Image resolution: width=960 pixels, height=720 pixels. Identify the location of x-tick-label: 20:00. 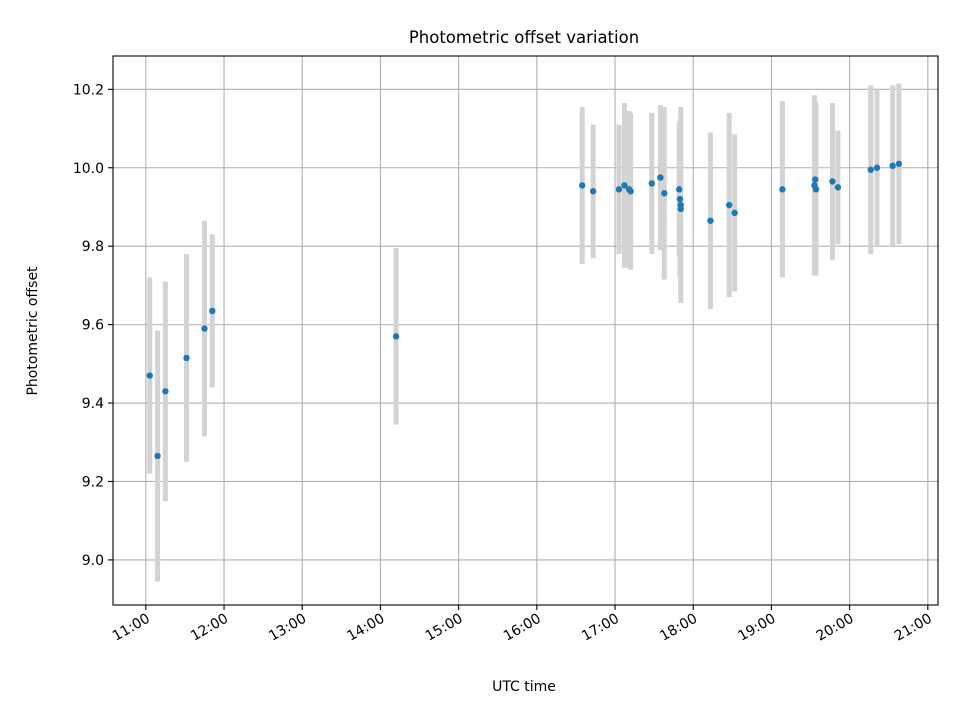
(835, 628).